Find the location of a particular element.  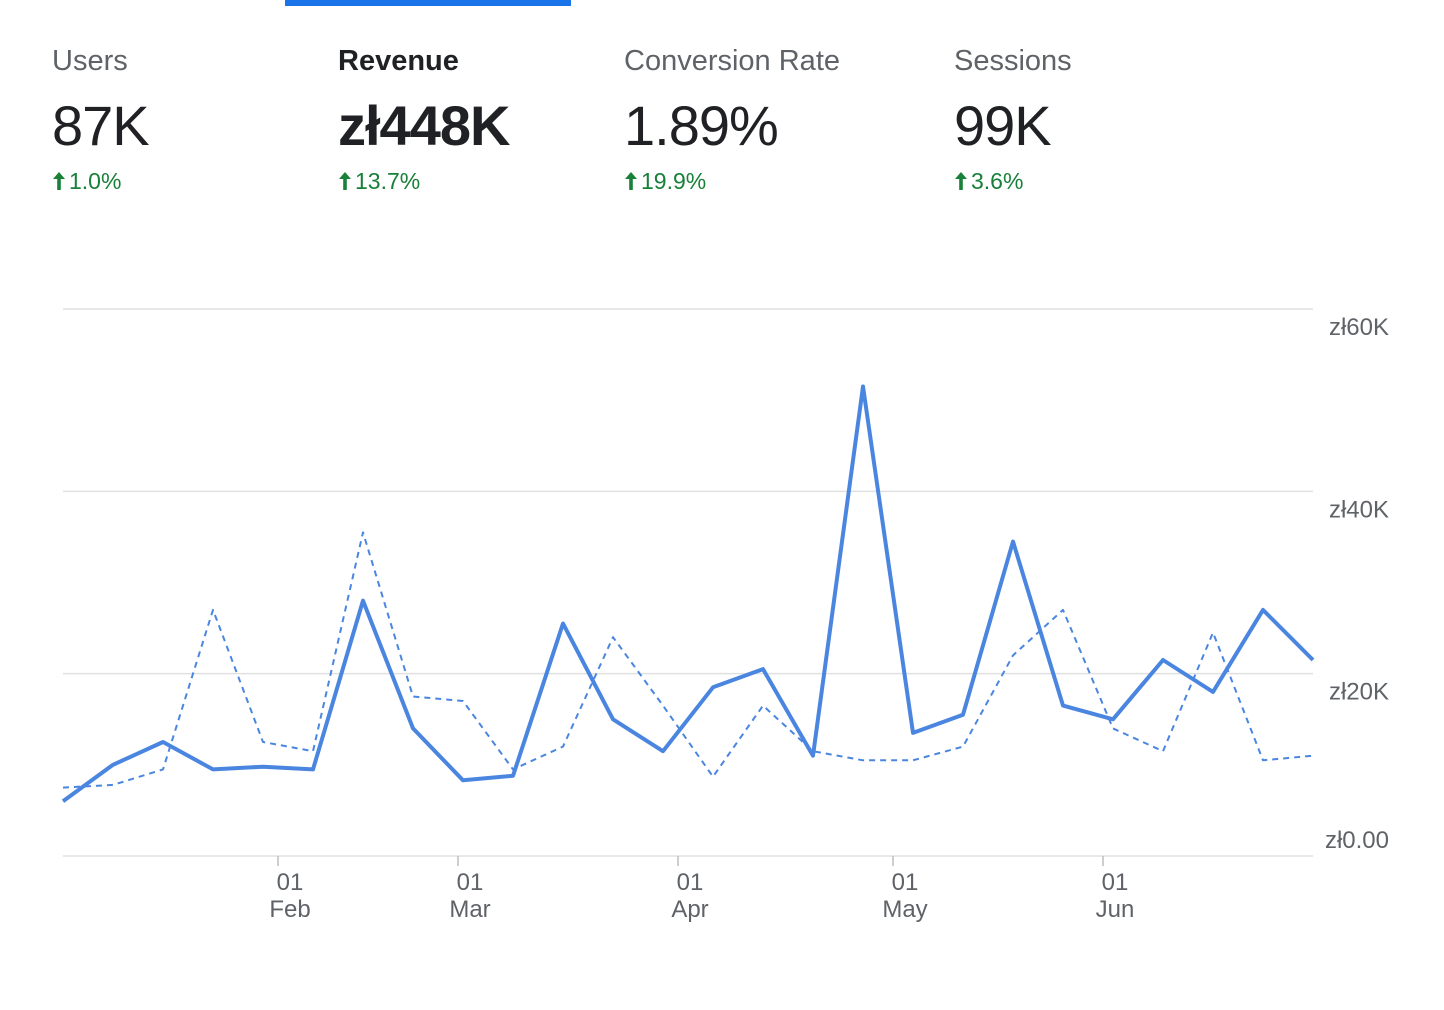

x-tick-month: Feb is located at coordinates (289, 909).